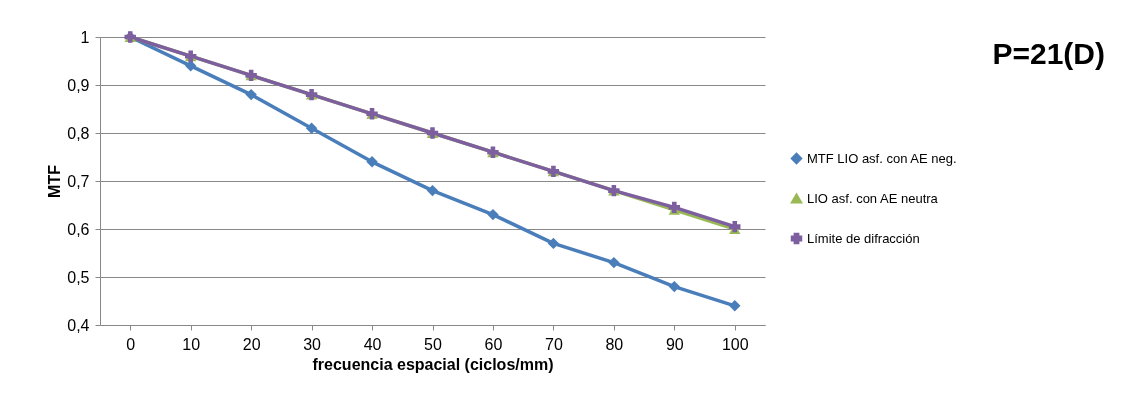 The image size is (1123, 405). Describe the element at coordinates (554, 344) in the screenshot. I see `x-tick-label: 70` at that location.